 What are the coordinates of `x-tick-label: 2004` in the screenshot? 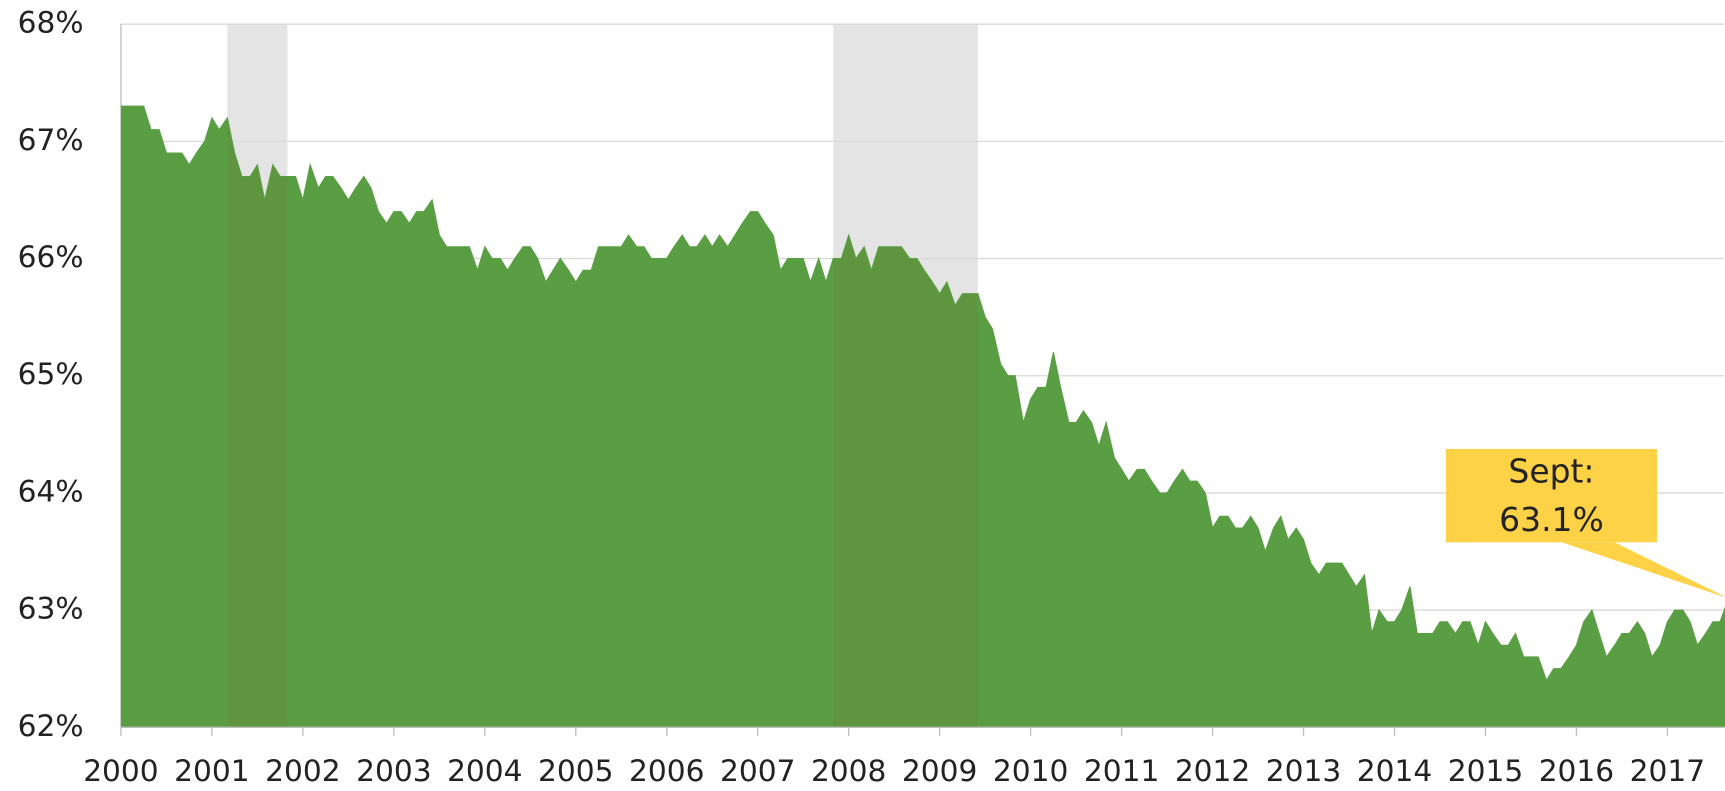 It's located at (484, 770).